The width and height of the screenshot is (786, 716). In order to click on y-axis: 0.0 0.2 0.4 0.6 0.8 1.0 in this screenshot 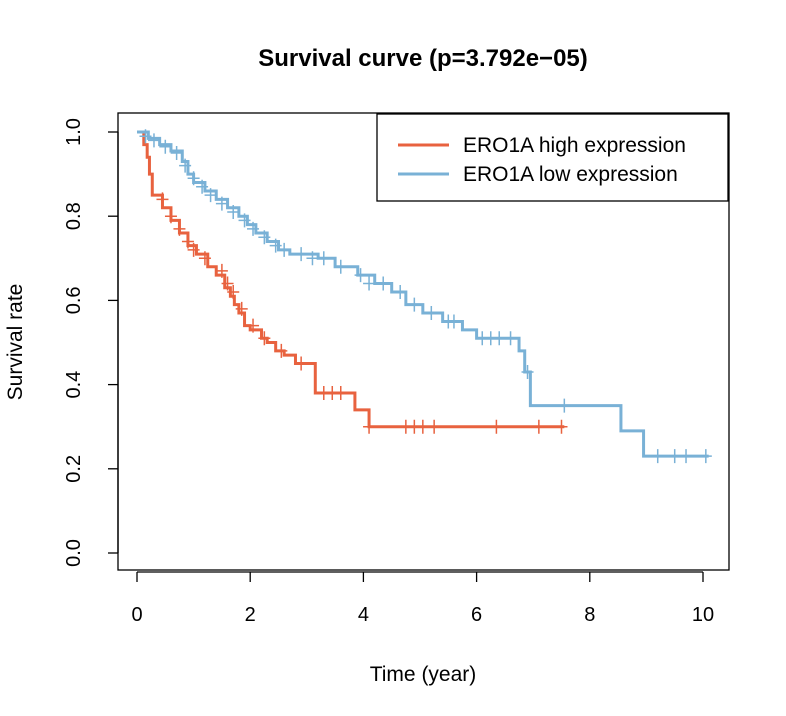, I will do `click(91, 342)`.